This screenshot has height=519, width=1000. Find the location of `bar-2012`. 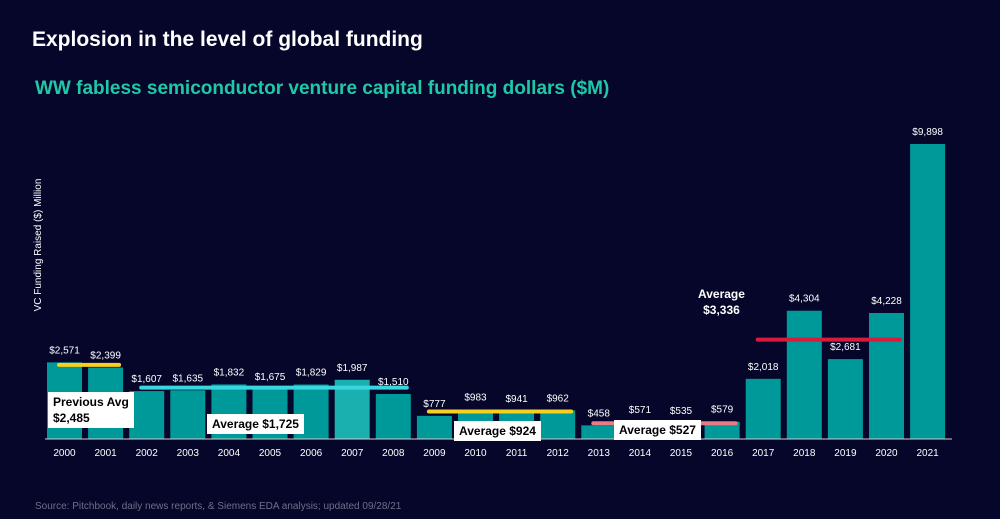

bar-2012 is located at coordinates (558, 424).